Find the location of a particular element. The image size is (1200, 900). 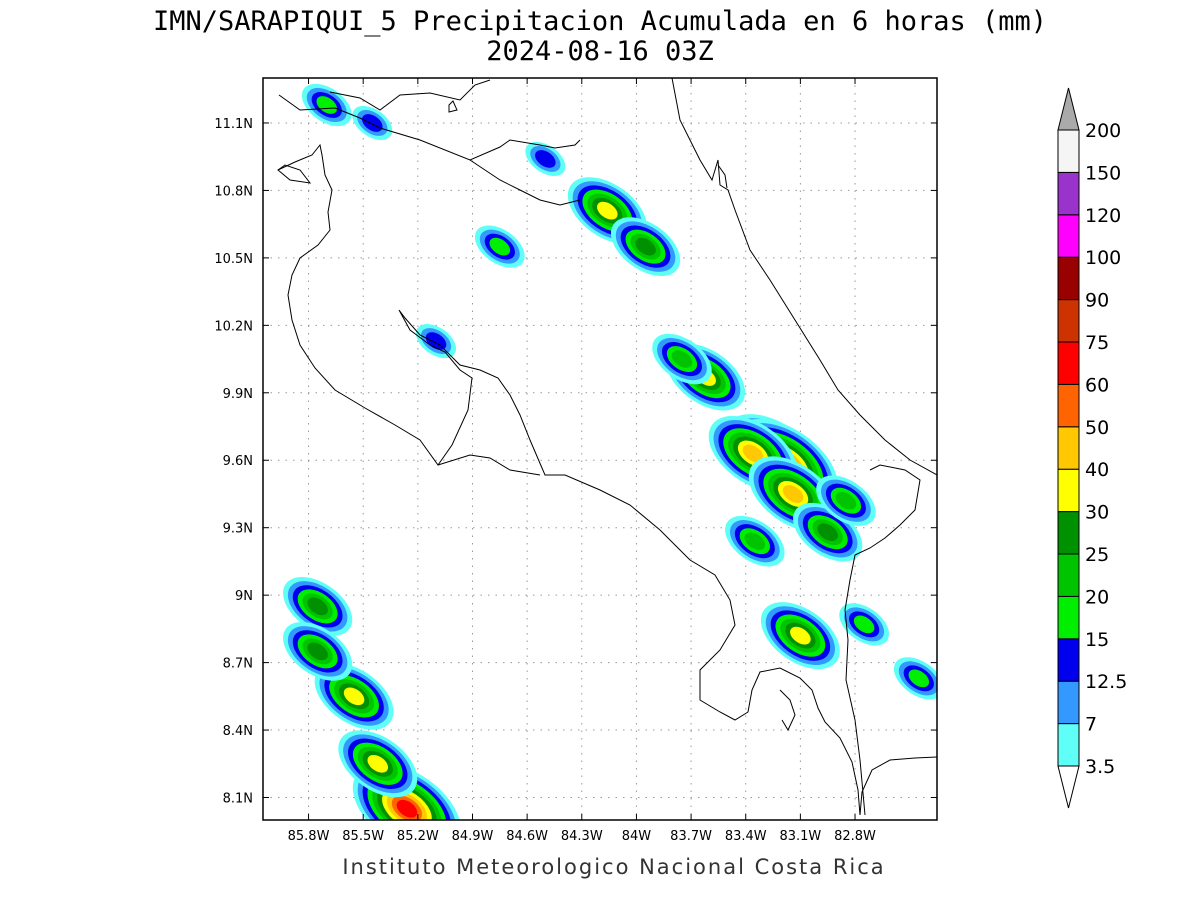

nicaragua-pacific is located at coordinates (294, 174).